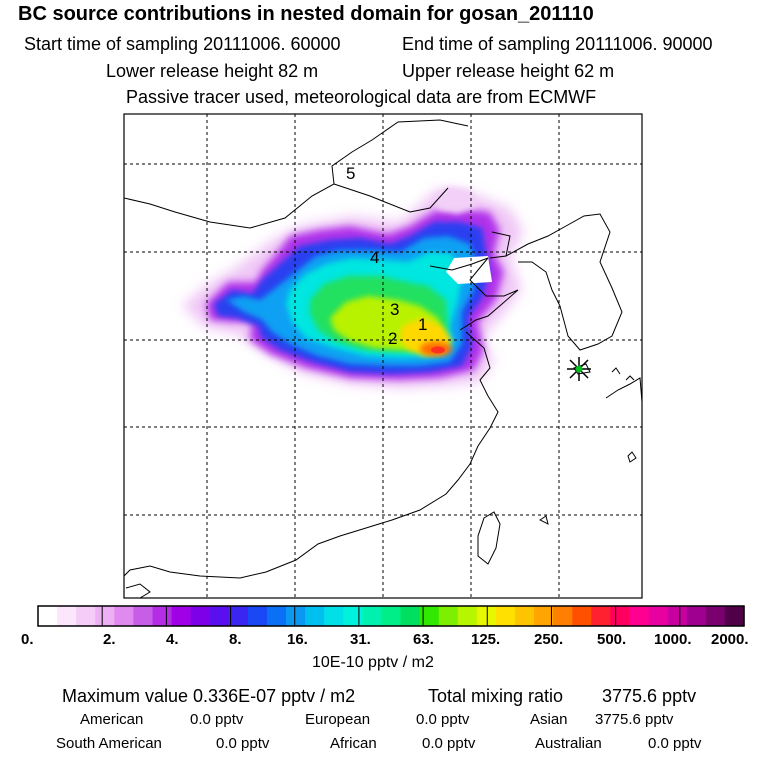  I want to click on colorbar-tick-label: 0., so click(27, 639).